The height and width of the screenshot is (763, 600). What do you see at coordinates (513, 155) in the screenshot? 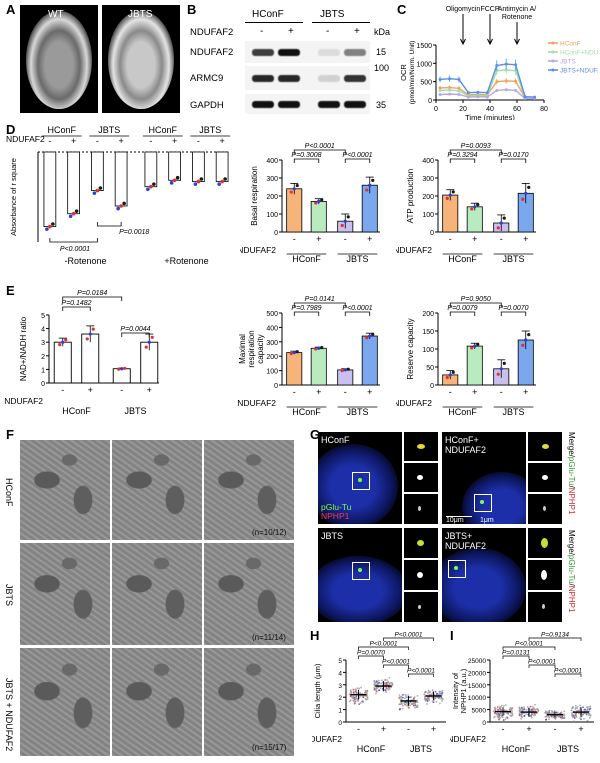
I see `p-value: P=0.0170` at bounding box center [513, 155].